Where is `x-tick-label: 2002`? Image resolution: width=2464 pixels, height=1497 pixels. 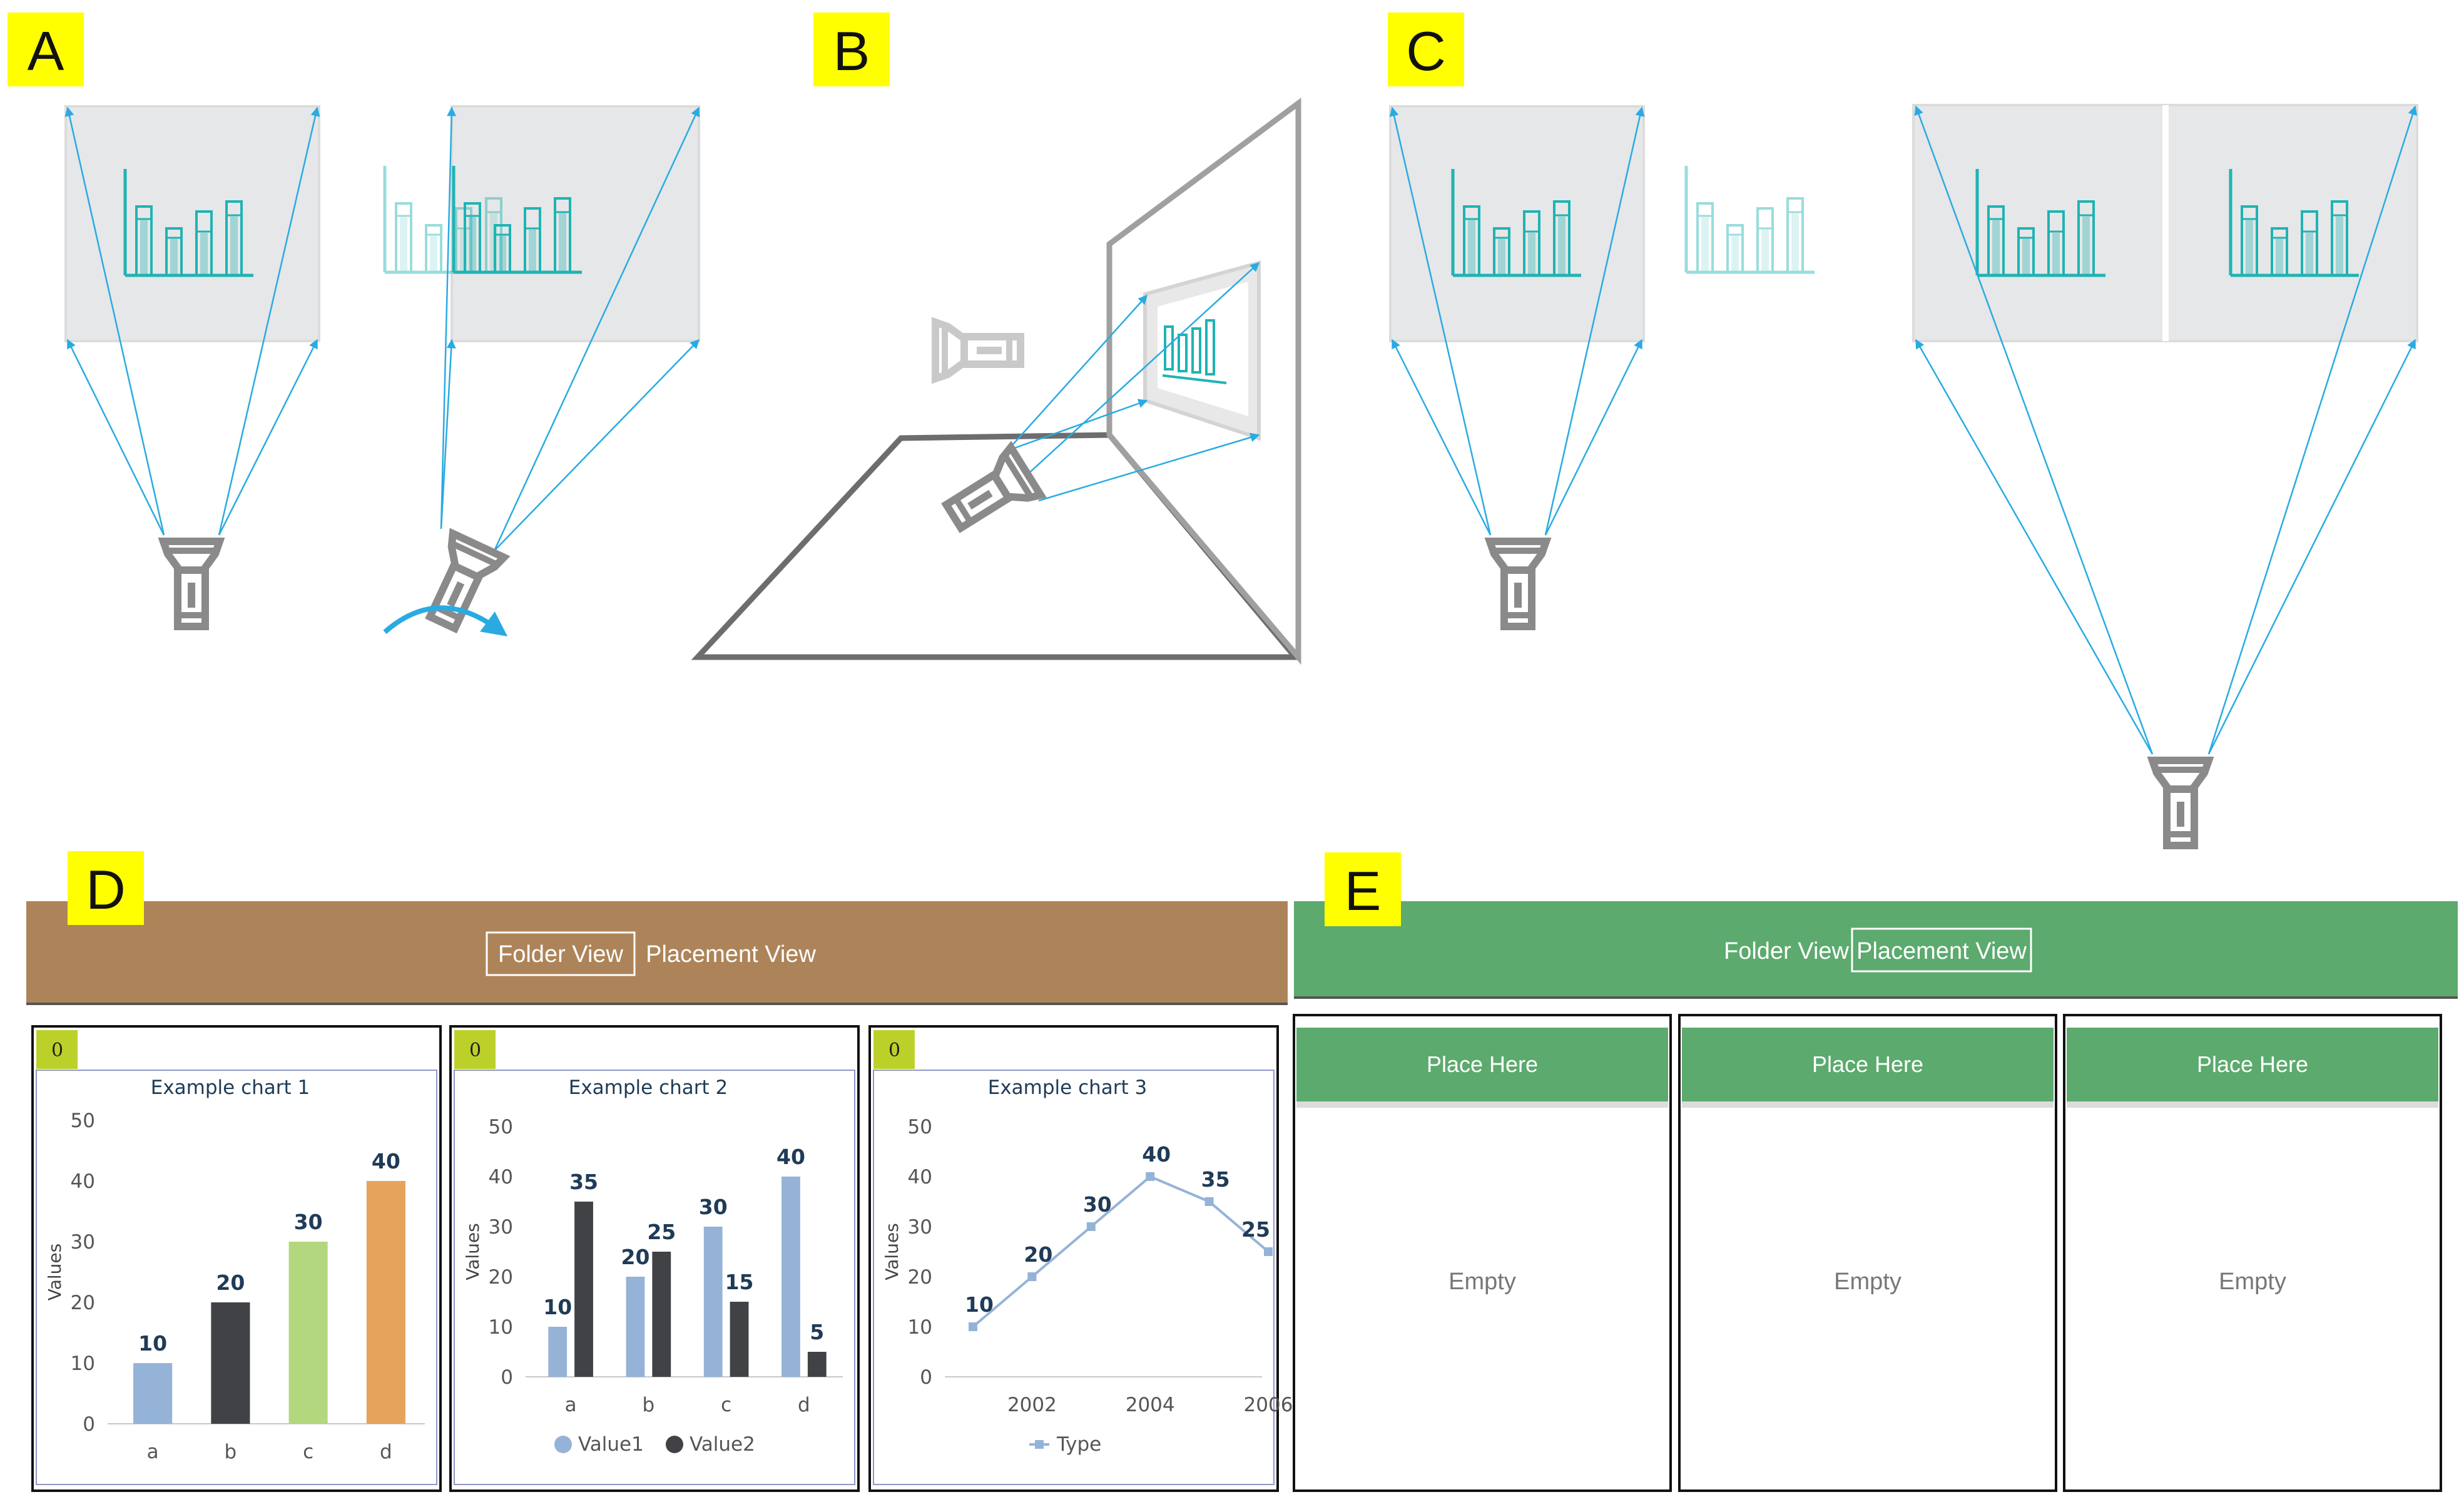
x-tick-label: 2002 is located at coordinates (1032, 1405).